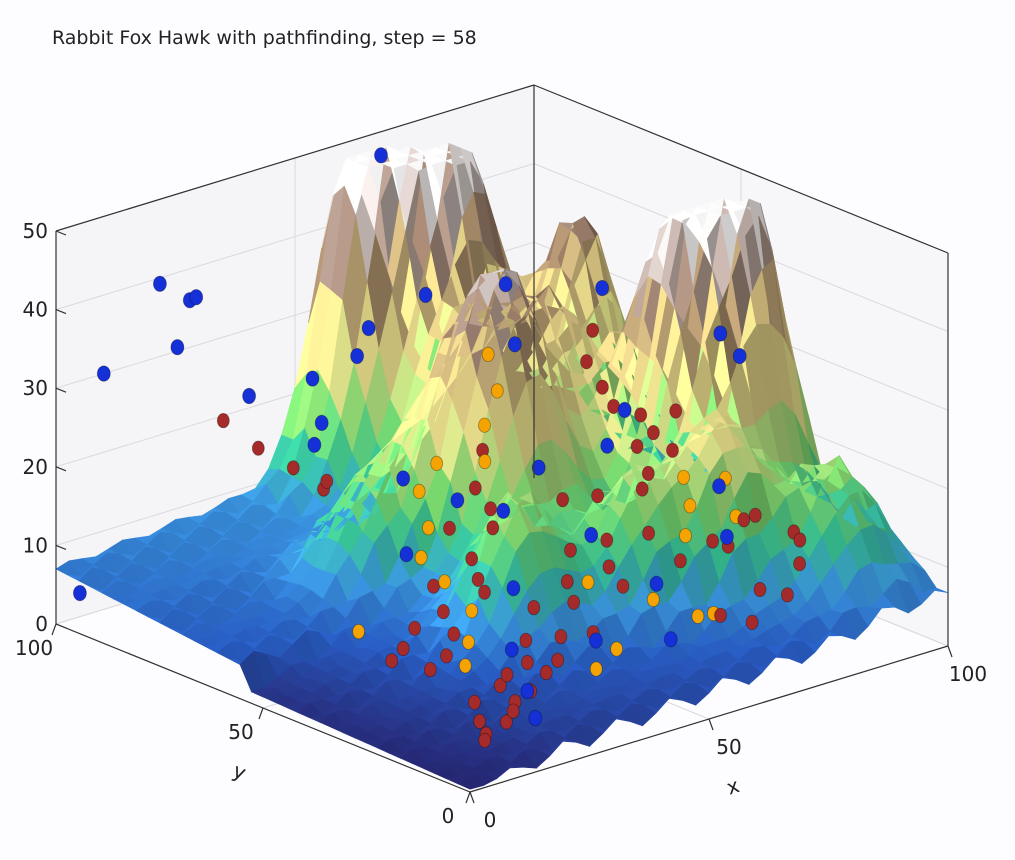 This screenshot has width=1015, height=860. I want to click on x-tick-label: 100, so click(968, 674).